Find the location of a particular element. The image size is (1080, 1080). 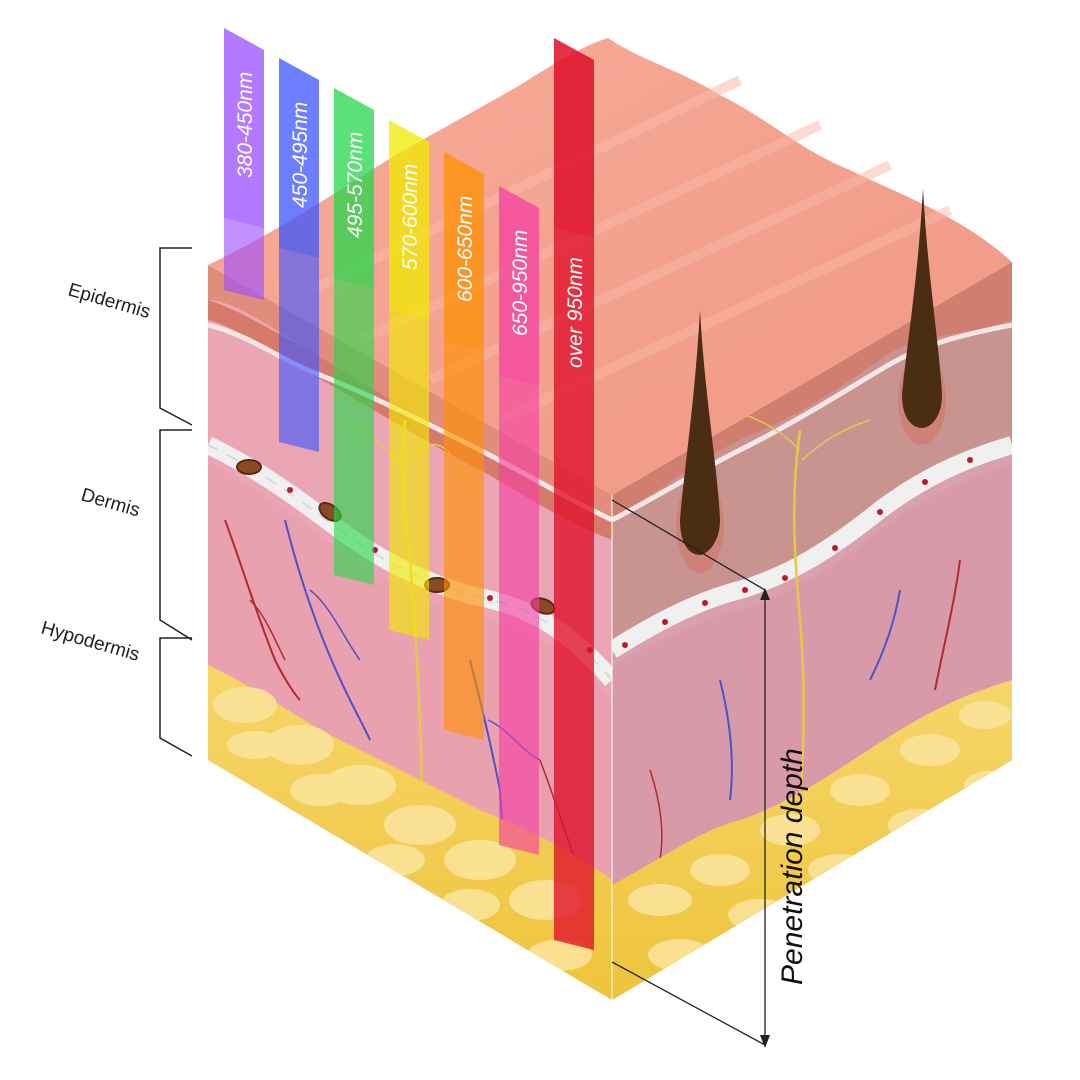

band-5: 600-650nm is located at coordinates (464, 446).